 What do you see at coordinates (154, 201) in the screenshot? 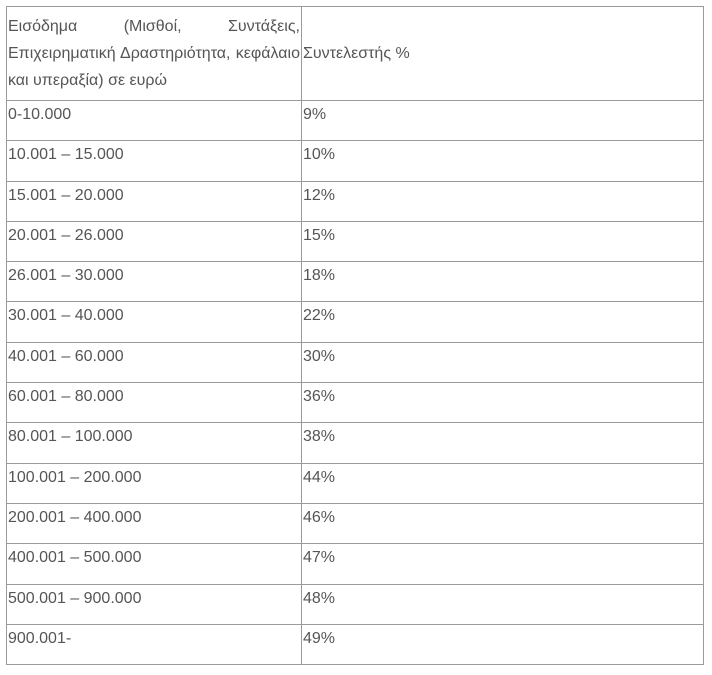
I see `income-bracket: 15.001 – 20.000` at bounding box center [154, 201].